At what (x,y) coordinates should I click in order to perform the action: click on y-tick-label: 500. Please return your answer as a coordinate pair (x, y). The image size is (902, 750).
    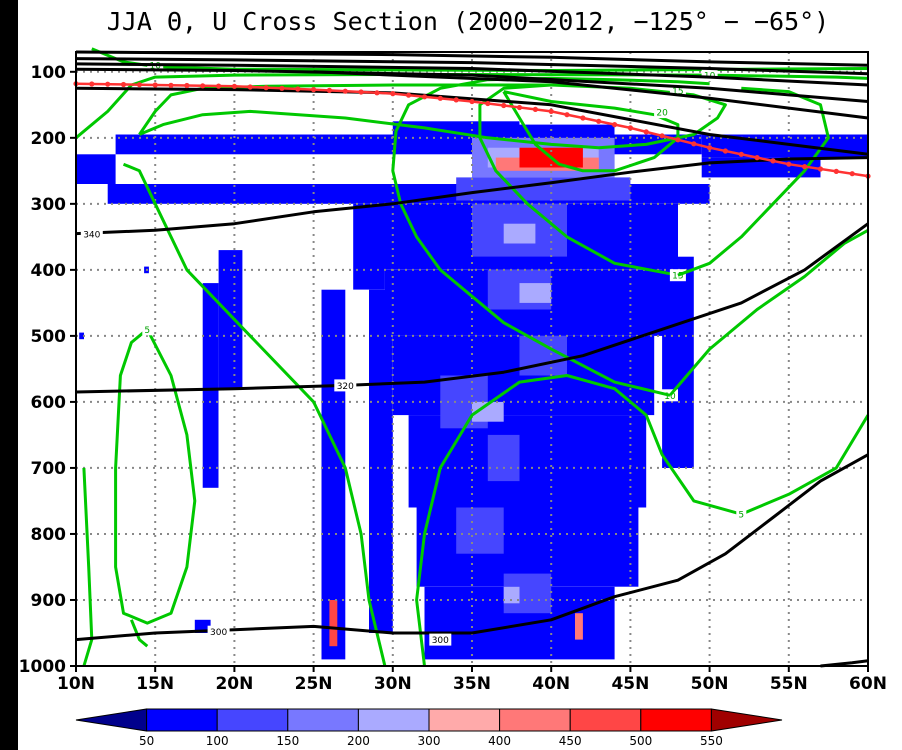
    Looking at the image, I should click on (49, 337).